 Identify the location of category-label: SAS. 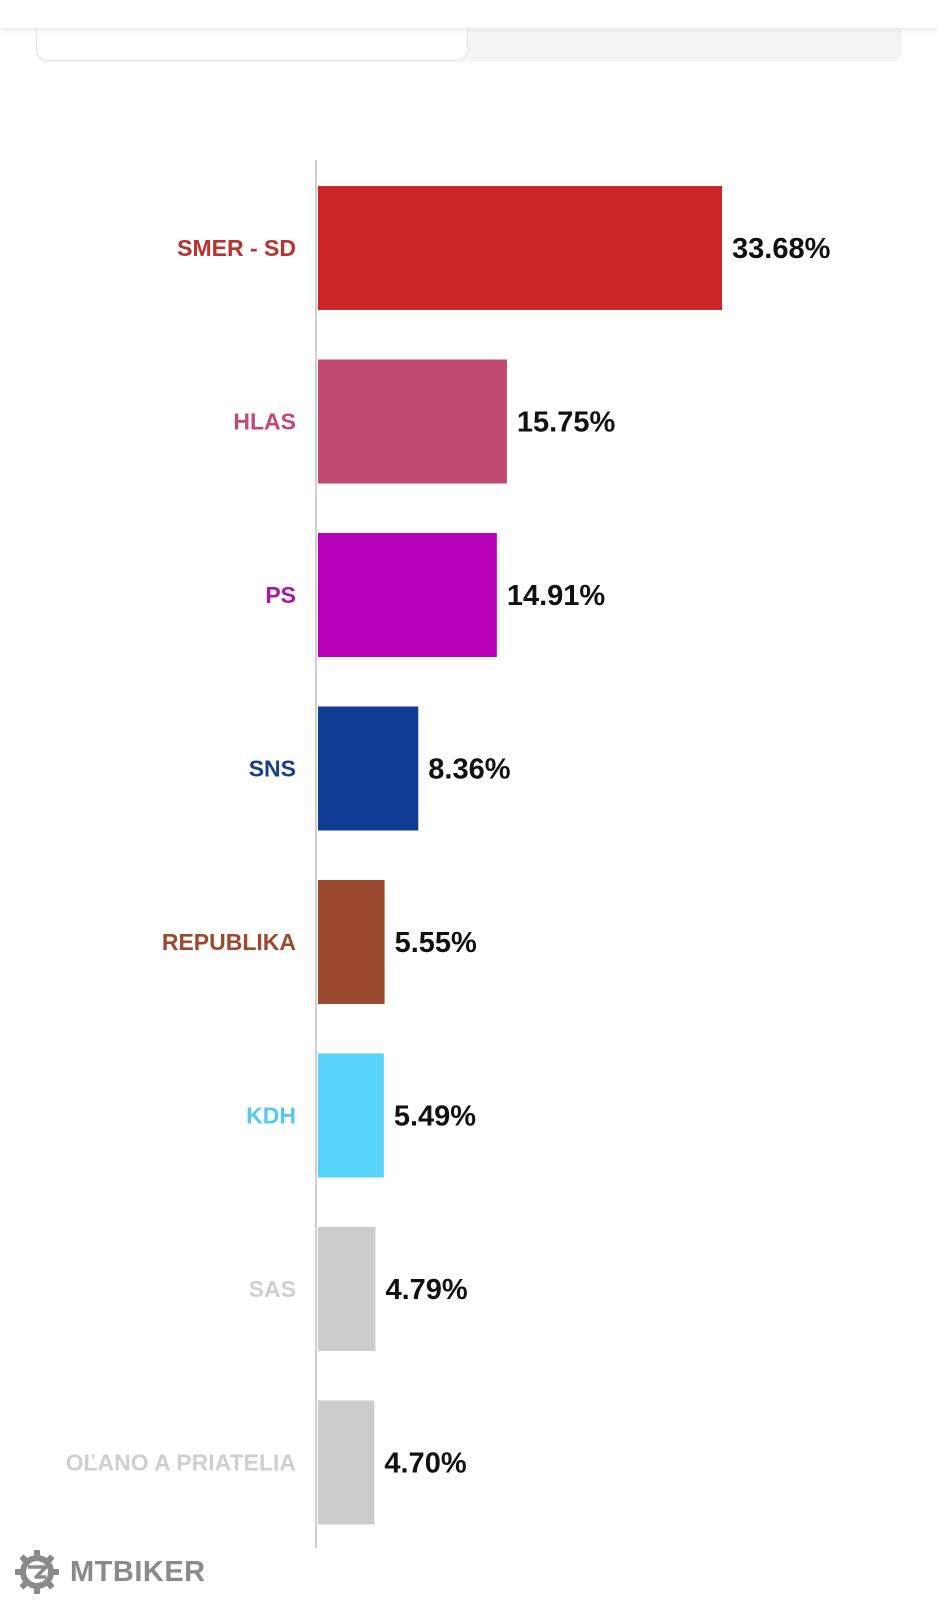
(272, 1289).